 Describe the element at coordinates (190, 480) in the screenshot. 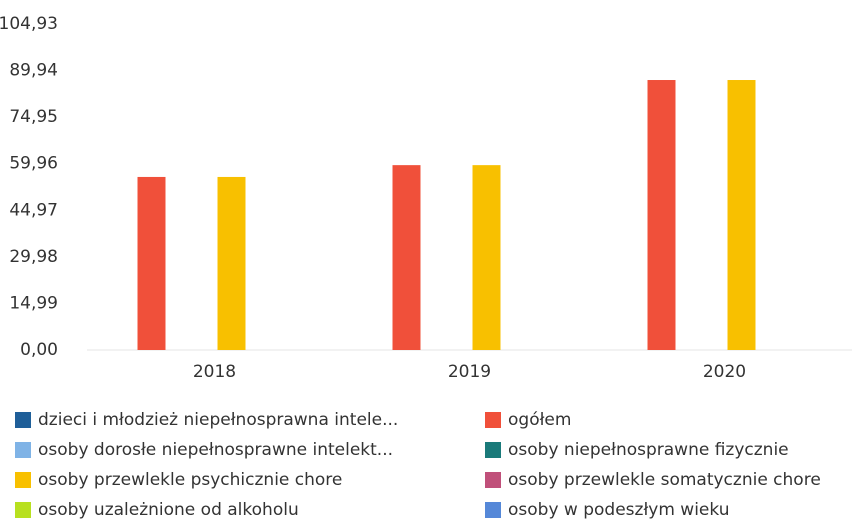

I see `legend-label: osoby przewlekle psychicznie chore` at that location.